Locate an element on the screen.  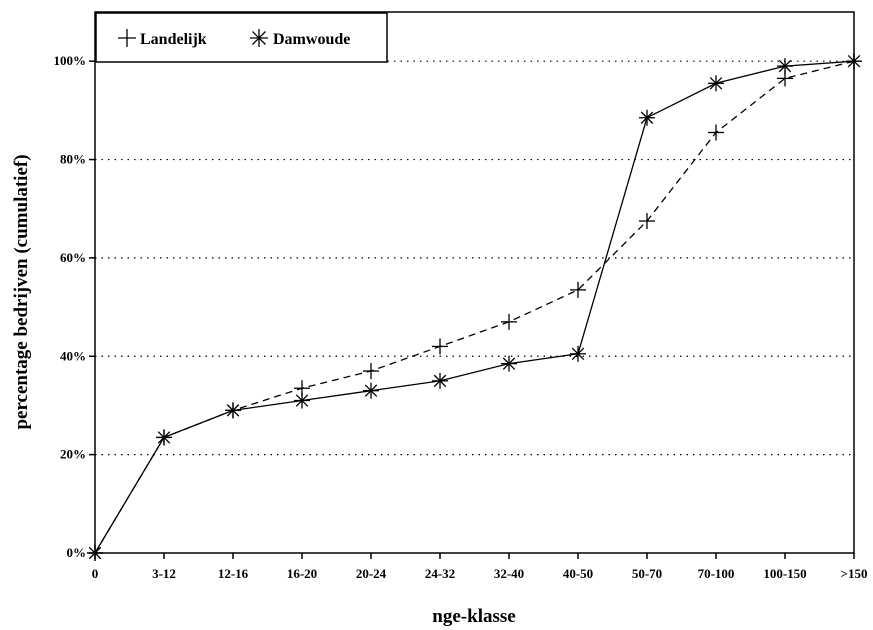
y-tick-label: 20% is located at coordinates (73, 454).